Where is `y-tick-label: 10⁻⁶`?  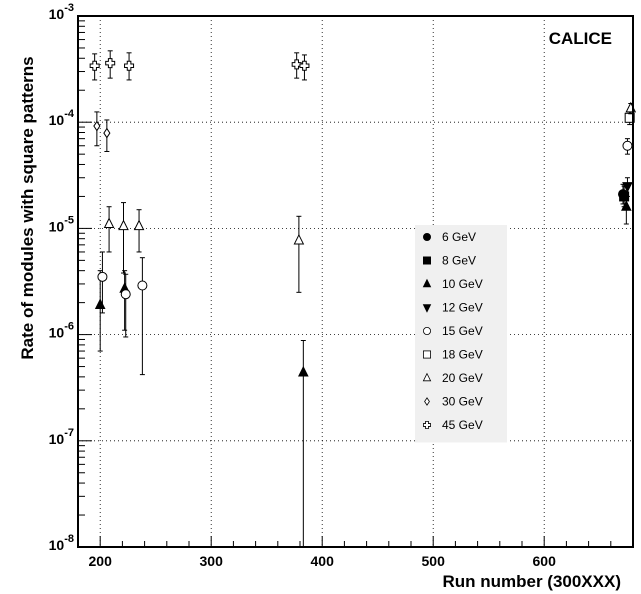
y-tick-label: 10⁻⁶ is located at coordinates (61, 331).